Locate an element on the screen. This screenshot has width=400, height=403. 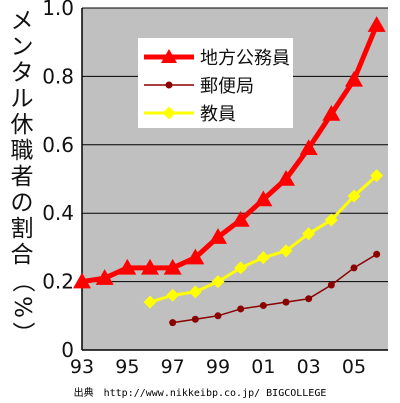
y-axis-label-char: 休 is located at coordinates (22, 125).